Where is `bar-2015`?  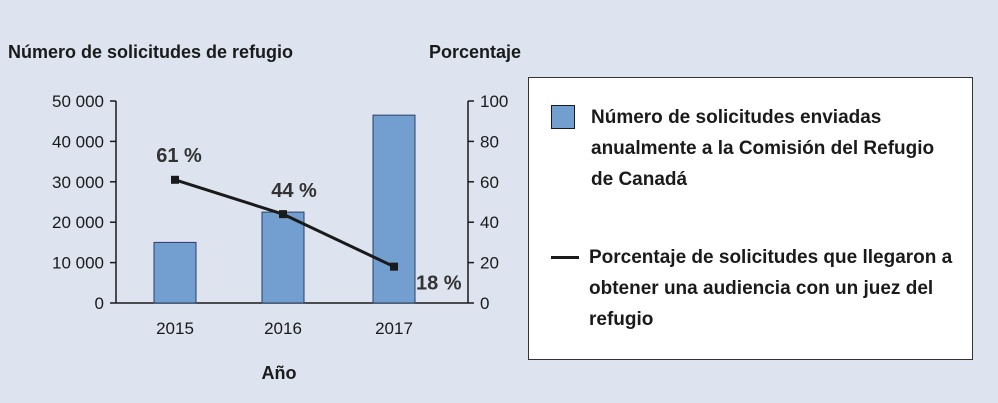 bar-2015 is located at coordinates (175, 272).